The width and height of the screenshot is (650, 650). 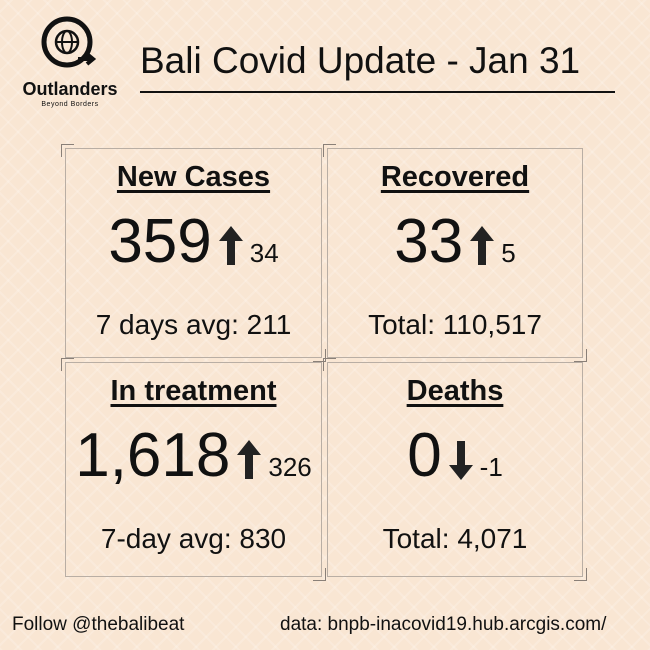 What do you see at coordinates (193, 177) in the screenshot?
I see `card-heading: New Cases` at bounding box center [193, 177].